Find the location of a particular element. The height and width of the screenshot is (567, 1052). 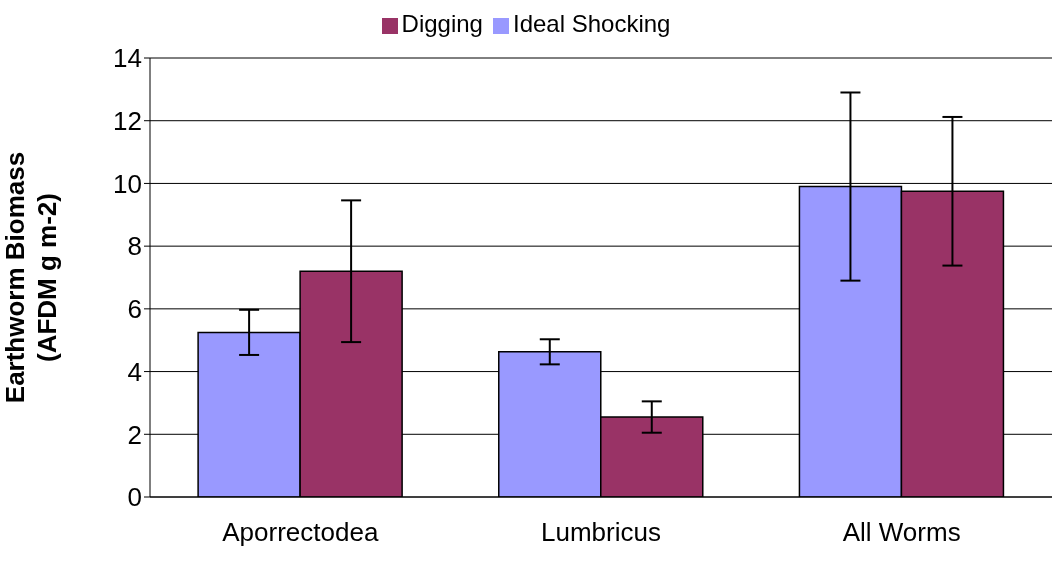

y-axis-title: Earthworm Biomass (AFDM g m-2) is located at coordinates (31, 277).